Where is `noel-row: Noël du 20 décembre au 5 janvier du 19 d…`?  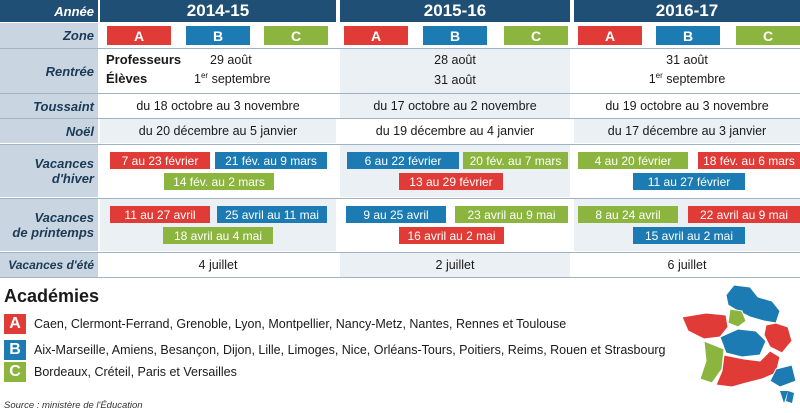
noel-row: Noël du 20 décembre au 5 janvier du 19 d… is located at coordinates (400, 131).